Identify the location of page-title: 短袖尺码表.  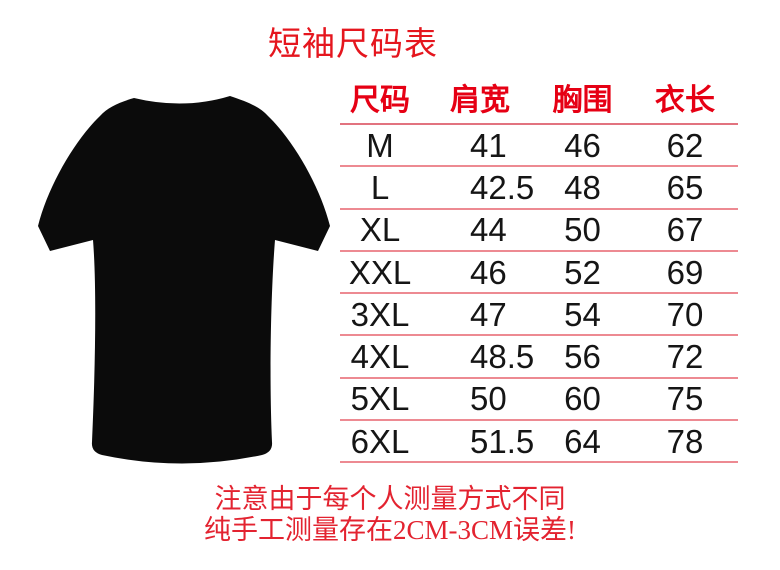
(353, 45).